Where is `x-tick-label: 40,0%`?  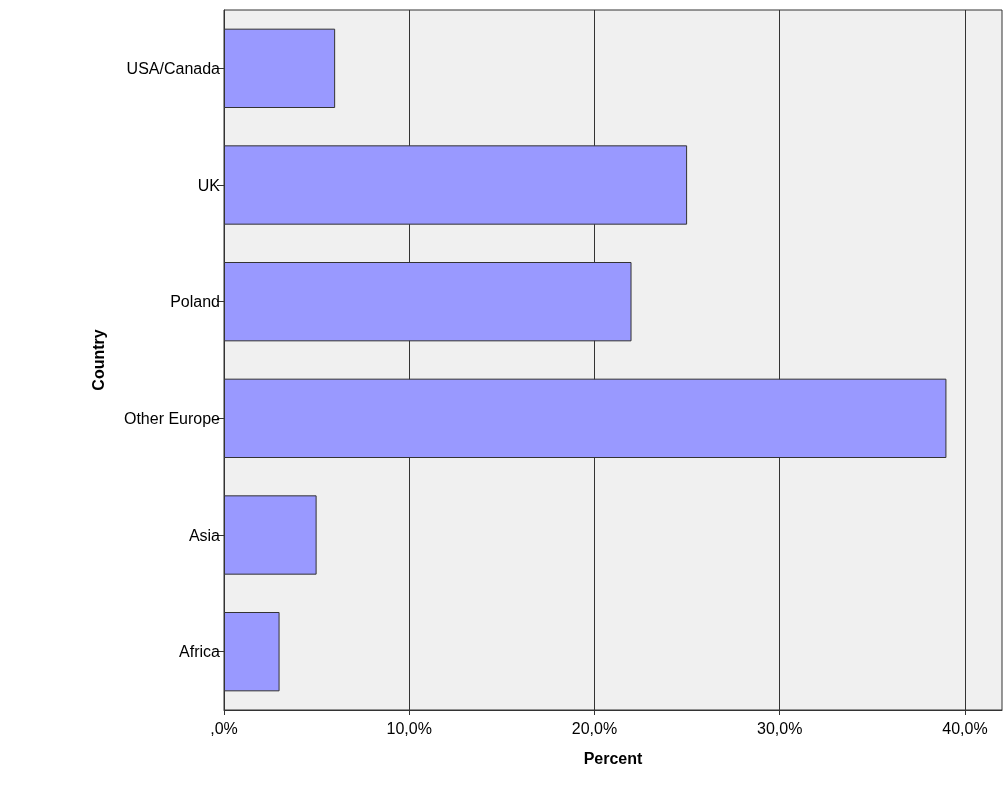
x-tick-label: 40,0% is located at coordinates (965, 728).